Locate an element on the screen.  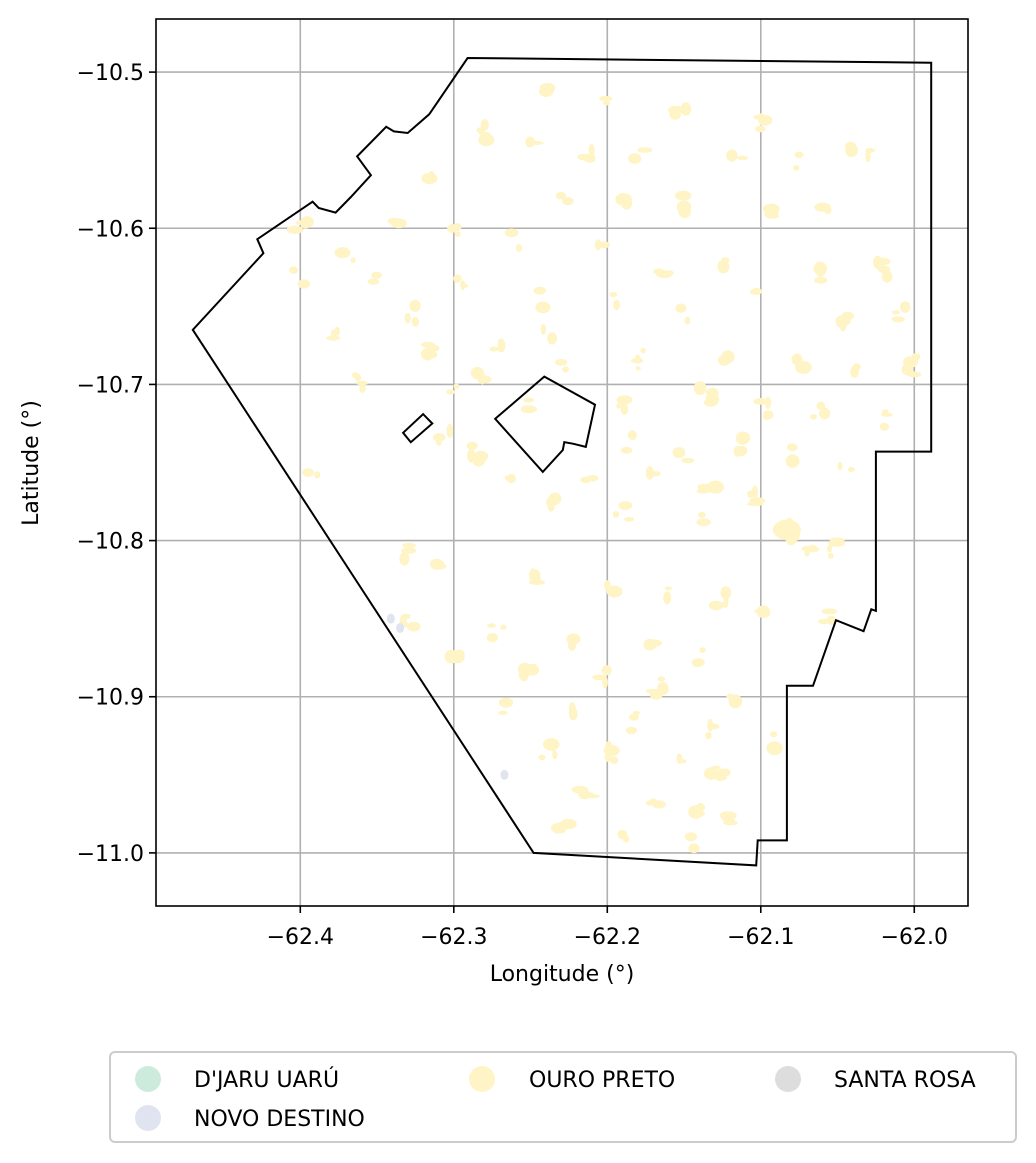
y-tick-label: −10.5 is located at coordinates (110, 73).